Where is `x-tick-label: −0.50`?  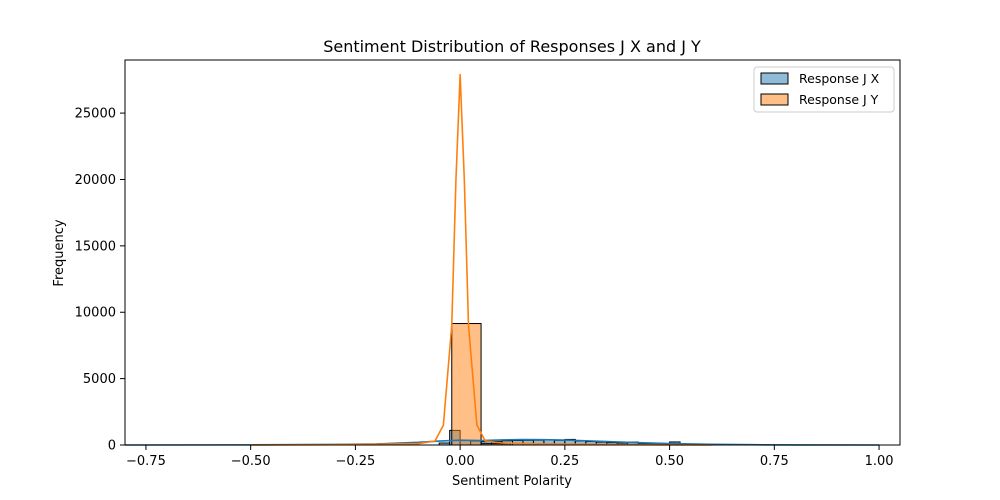
x-tick-label: −0.50 is located at coordinates (251, 461).